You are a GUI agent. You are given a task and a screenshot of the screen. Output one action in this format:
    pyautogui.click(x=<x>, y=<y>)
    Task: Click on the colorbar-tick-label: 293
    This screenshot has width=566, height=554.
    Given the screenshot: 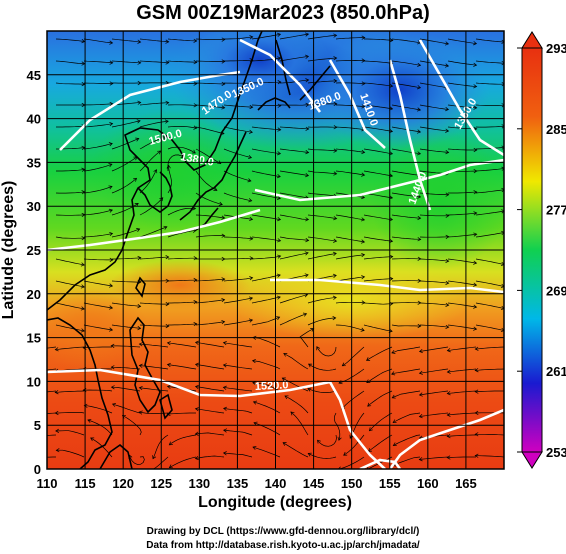 What is the action you would take?
    pyautogui.click(x=556, y=48)
    